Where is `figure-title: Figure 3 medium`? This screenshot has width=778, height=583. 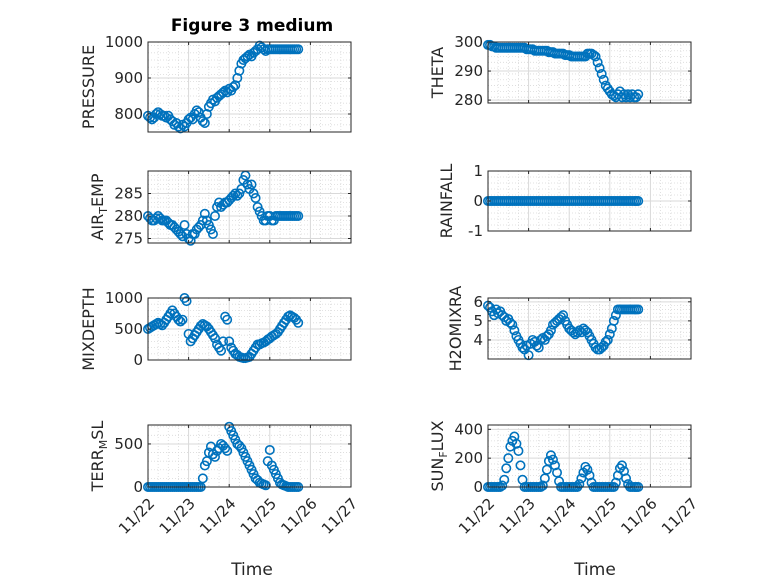 figure-title: Figure 3 medium is located at coordinates (252, 26).